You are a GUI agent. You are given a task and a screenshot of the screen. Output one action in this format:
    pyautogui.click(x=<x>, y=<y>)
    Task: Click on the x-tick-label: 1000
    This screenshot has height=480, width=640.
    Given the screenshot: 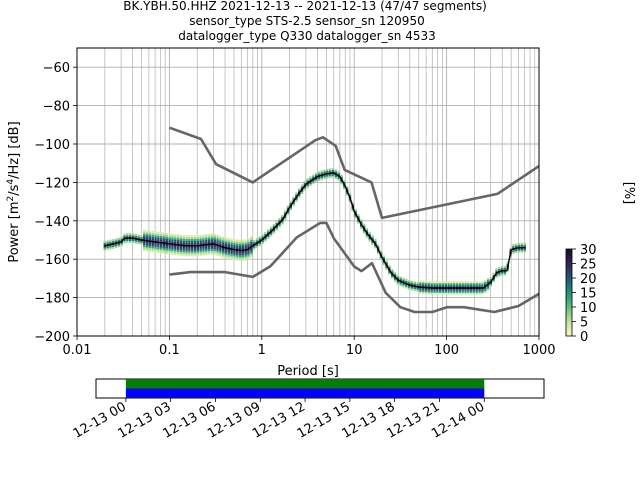 What is the action you would take?
    pyautogui.click(x=538, y=350)
    